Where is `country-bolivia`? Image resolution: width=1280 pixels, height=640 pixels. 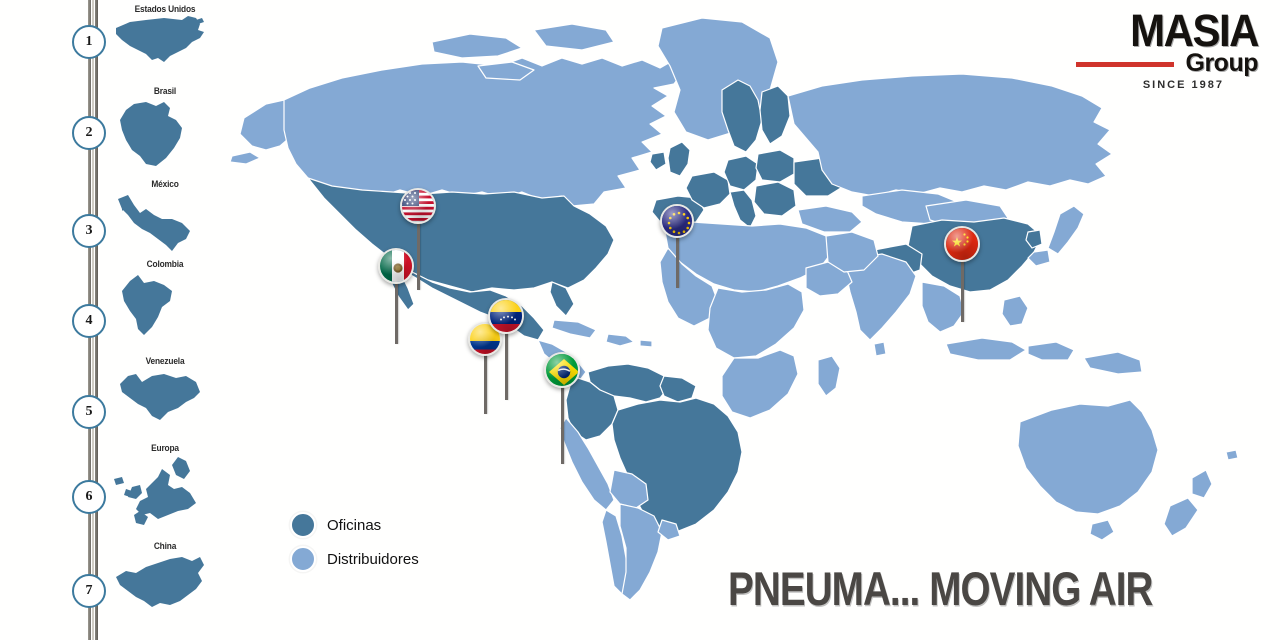
country-bolivia is located at coordinates (629, 489).